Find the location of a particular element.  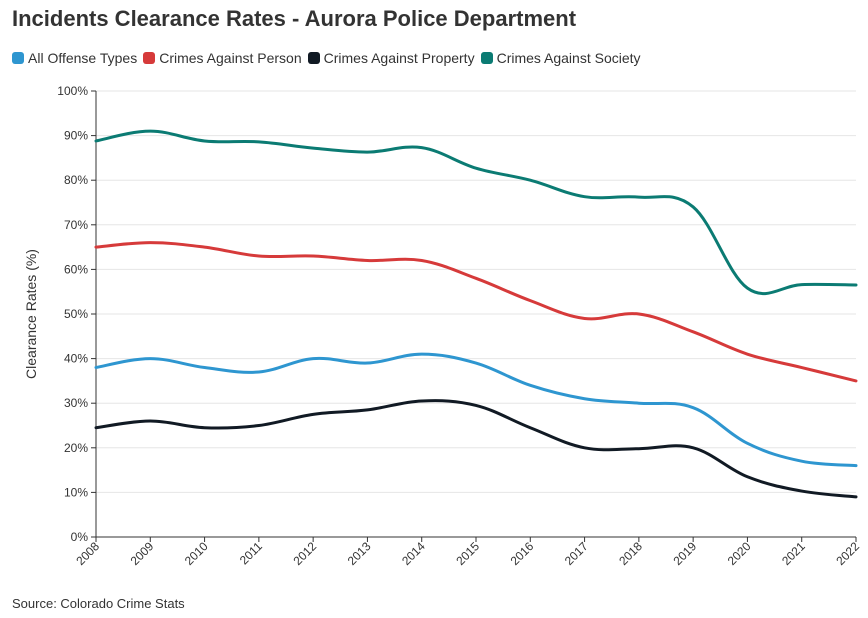

x-tick-label: 2017 is located at coordinates (576, 553).